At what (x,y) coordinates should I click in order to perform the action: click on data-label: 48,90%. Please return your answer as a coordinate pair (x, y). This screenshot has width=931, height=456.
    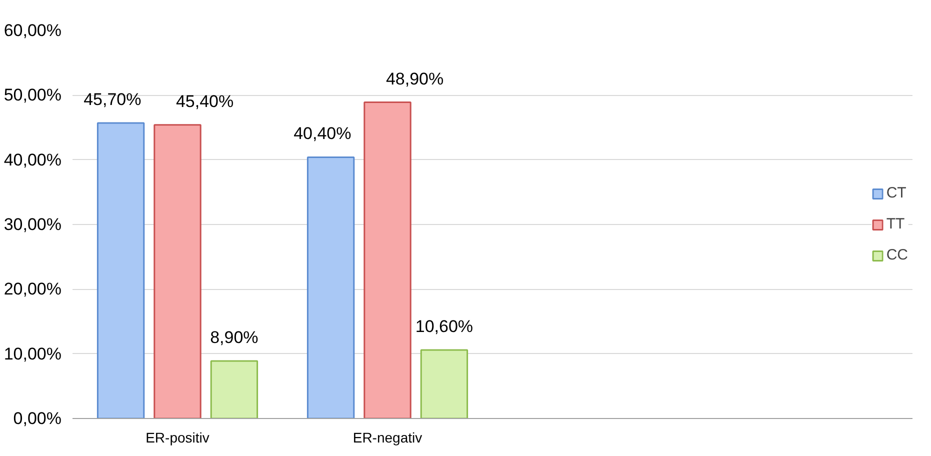
    Looking at the image, I should click on (415, 78).